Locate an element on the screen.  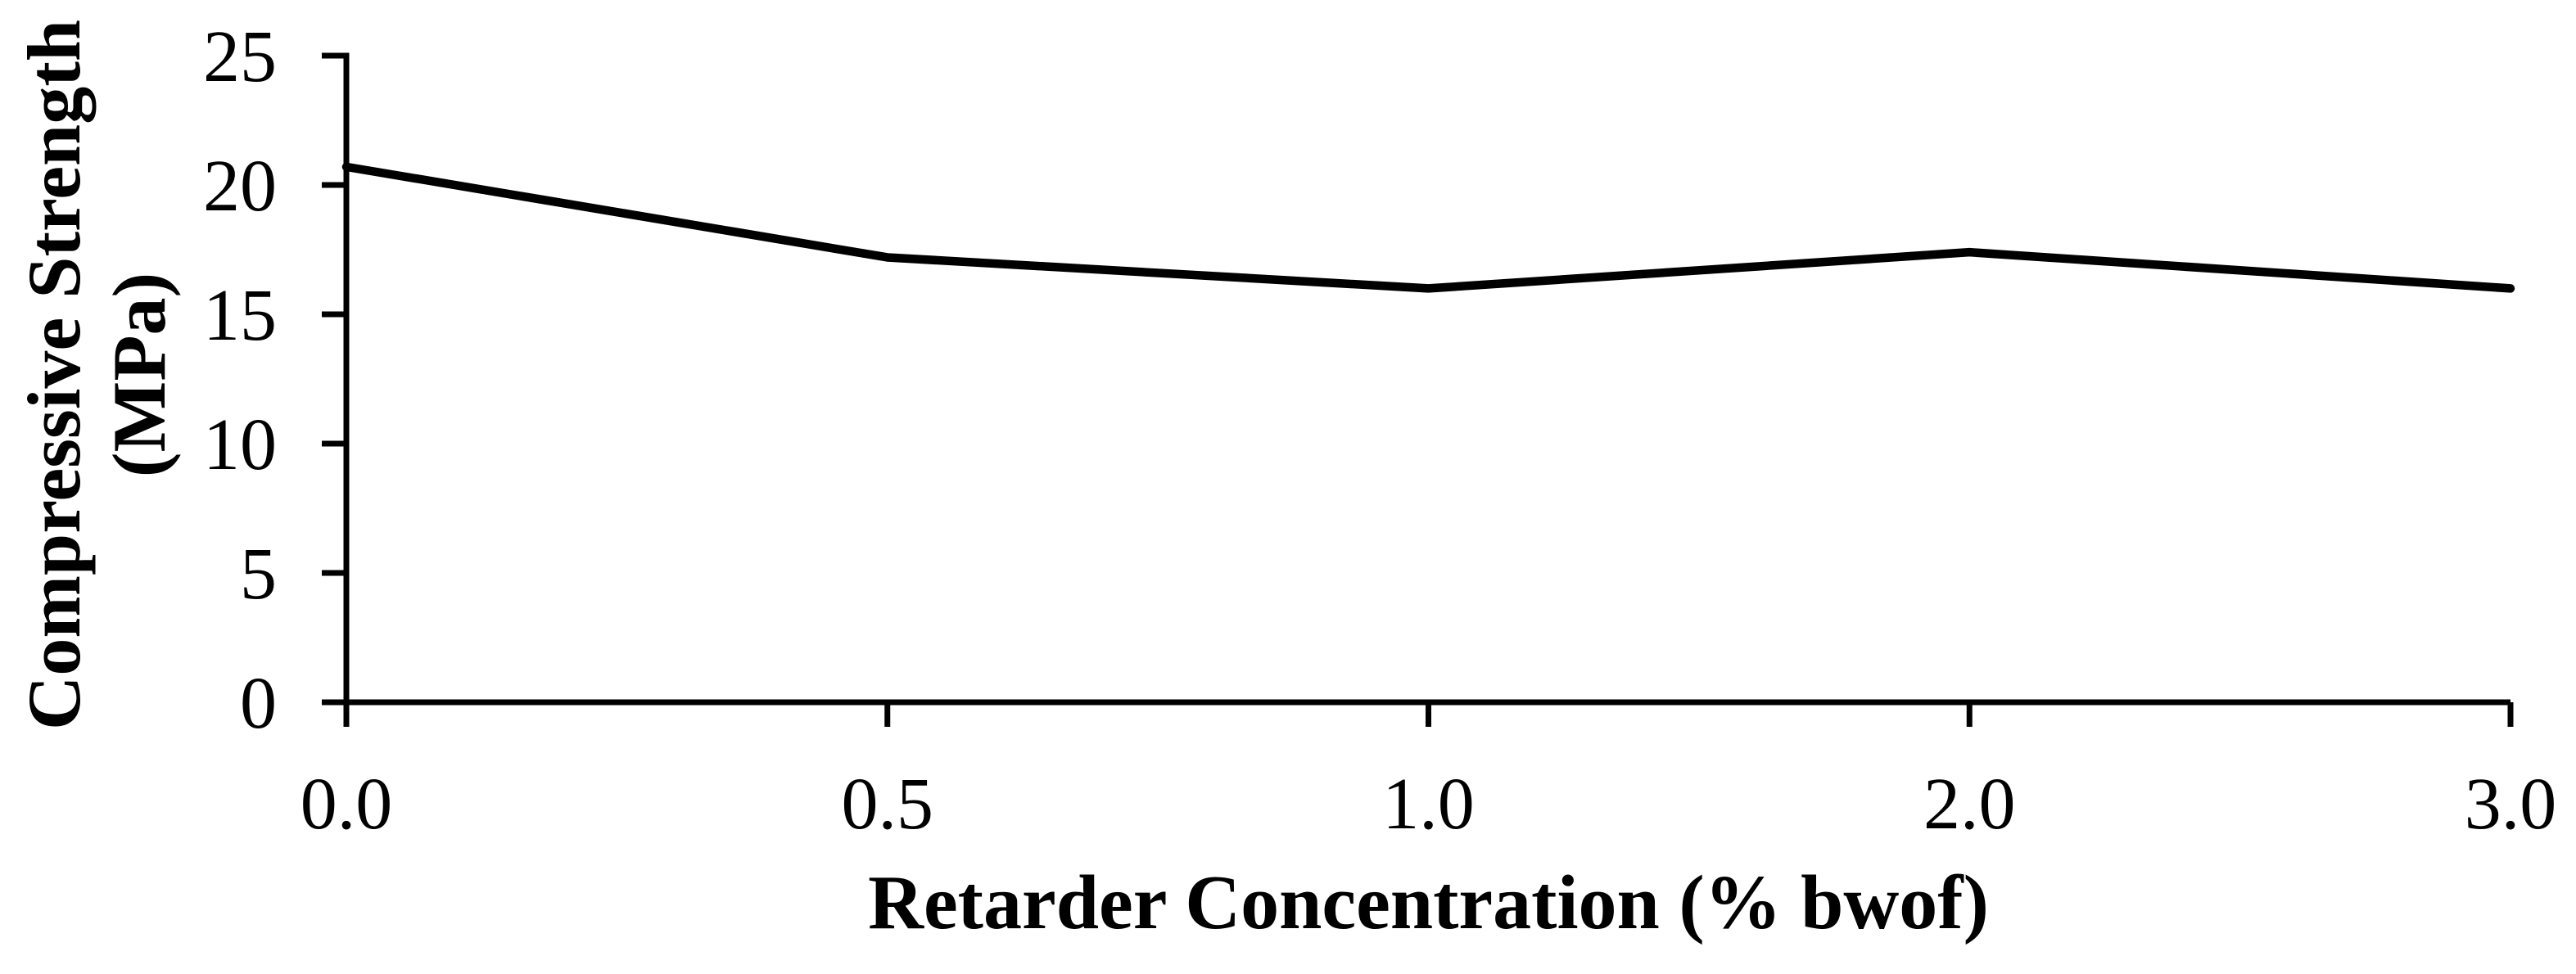
y-tick-label: 0 is located at coordinates (258, 703).